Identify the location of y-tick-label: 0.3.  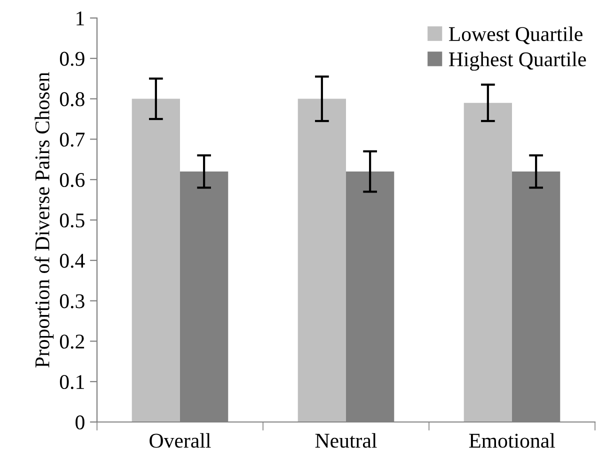
(72, 301).